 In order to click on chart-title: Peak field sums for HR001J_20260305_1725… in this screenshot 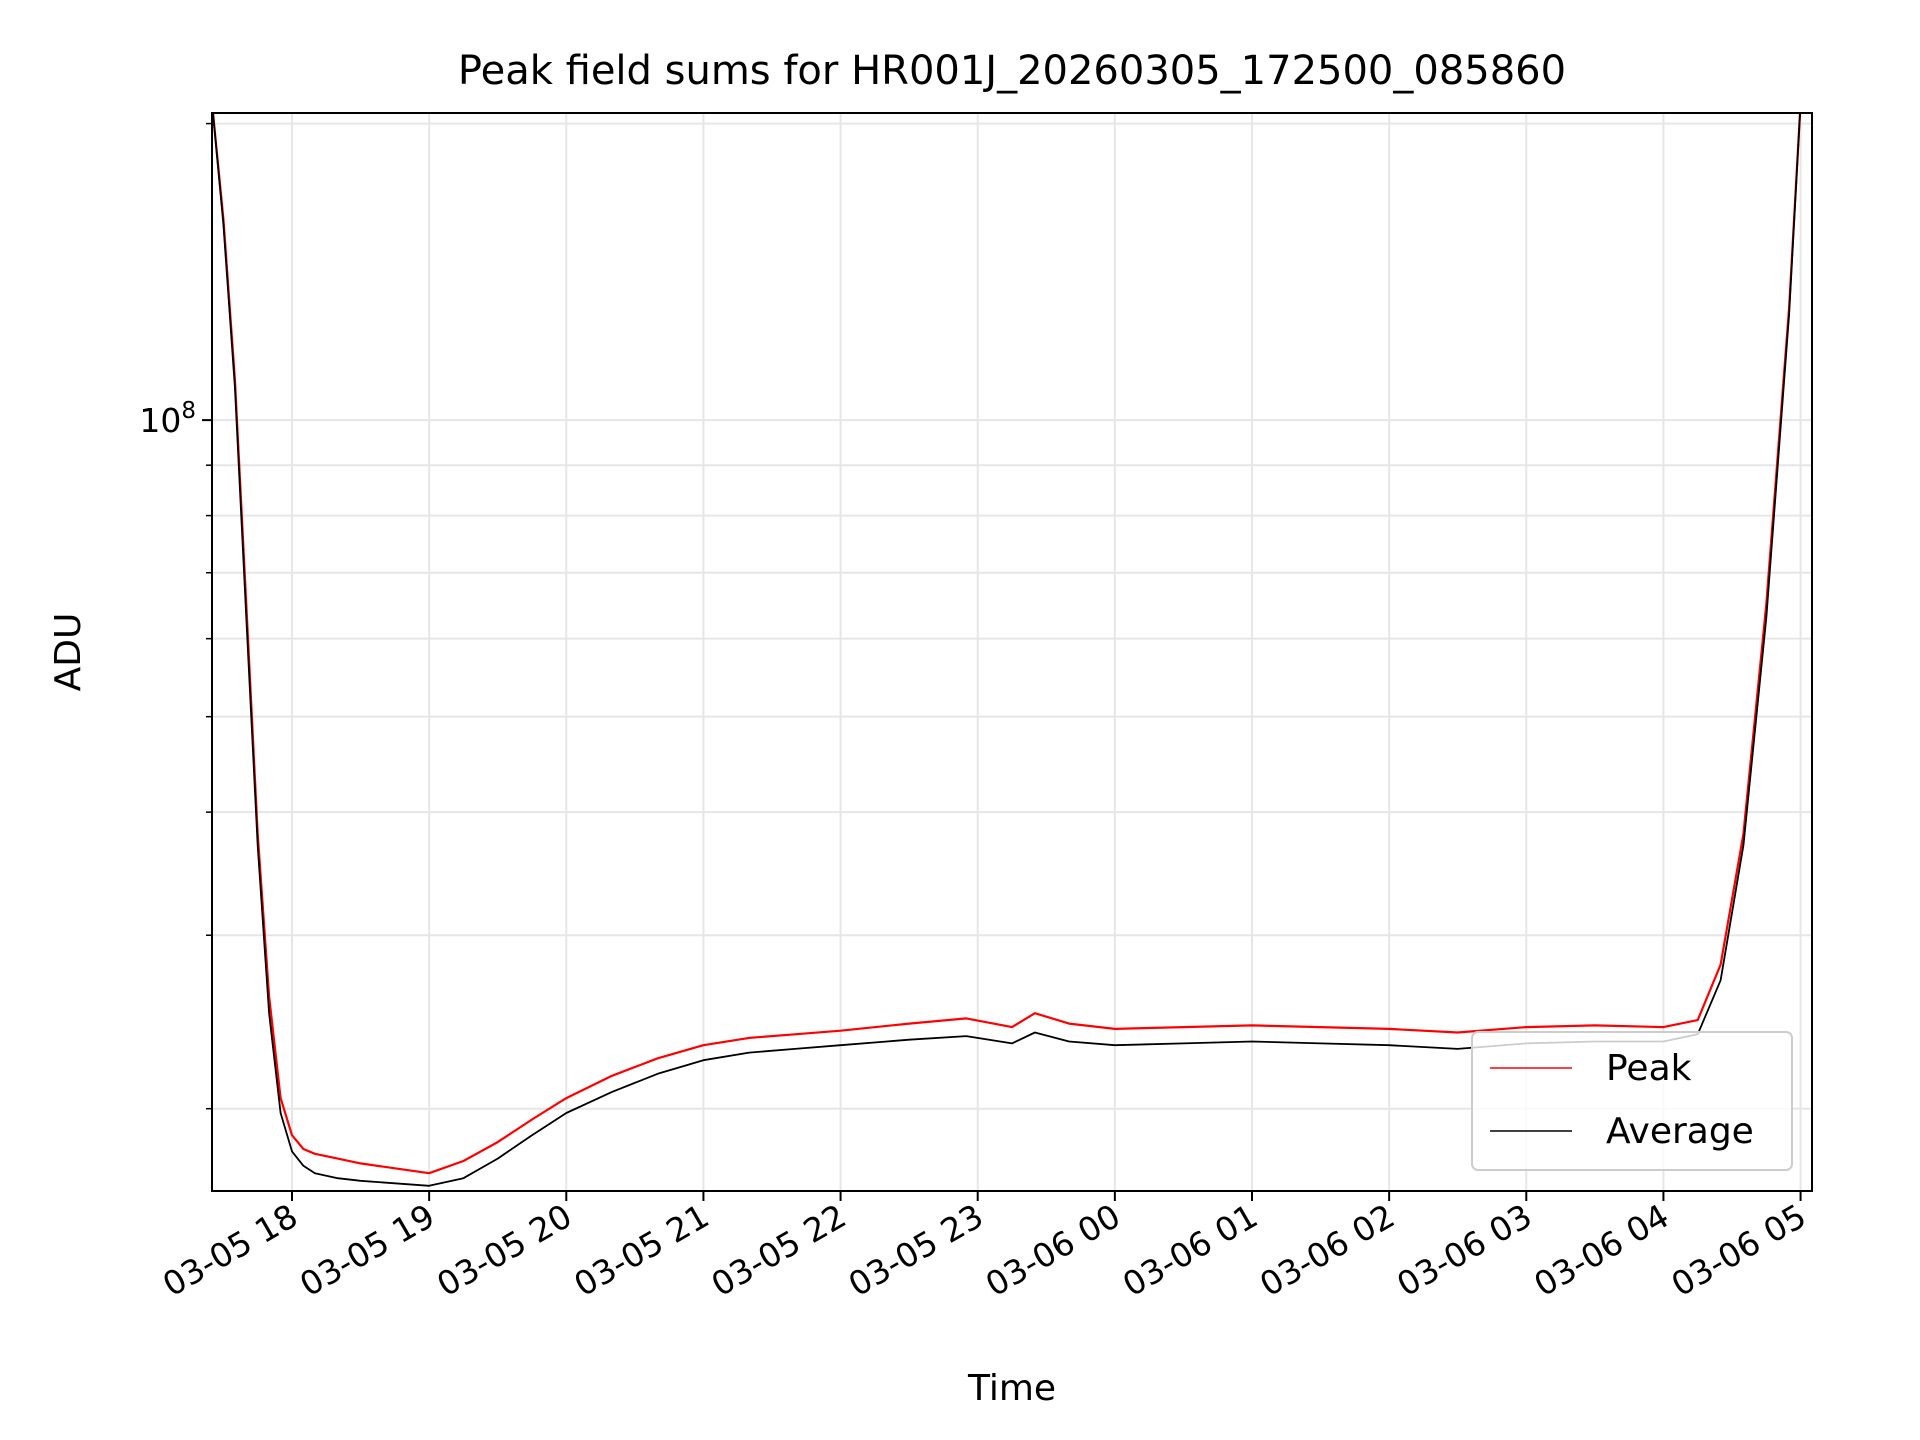, I will do `click(1012, 71)`.